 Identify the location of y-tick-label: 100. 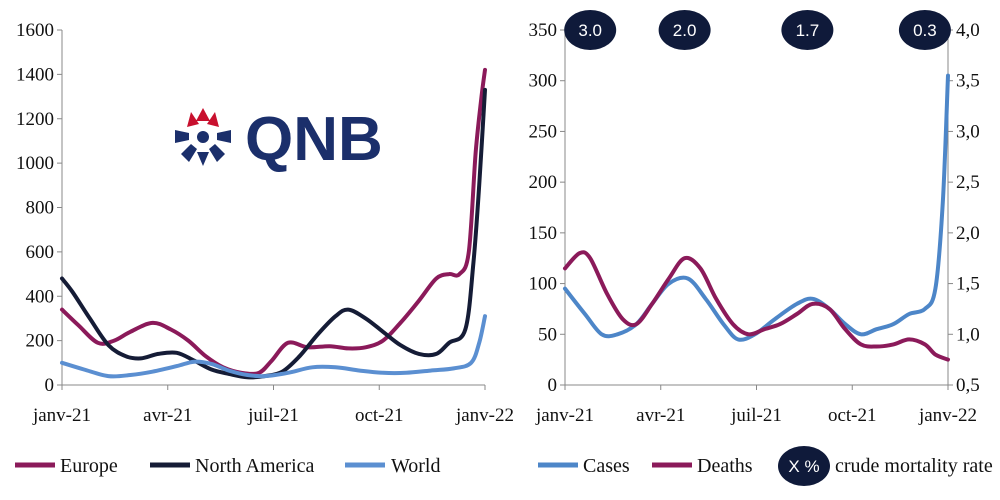
(543, 284).